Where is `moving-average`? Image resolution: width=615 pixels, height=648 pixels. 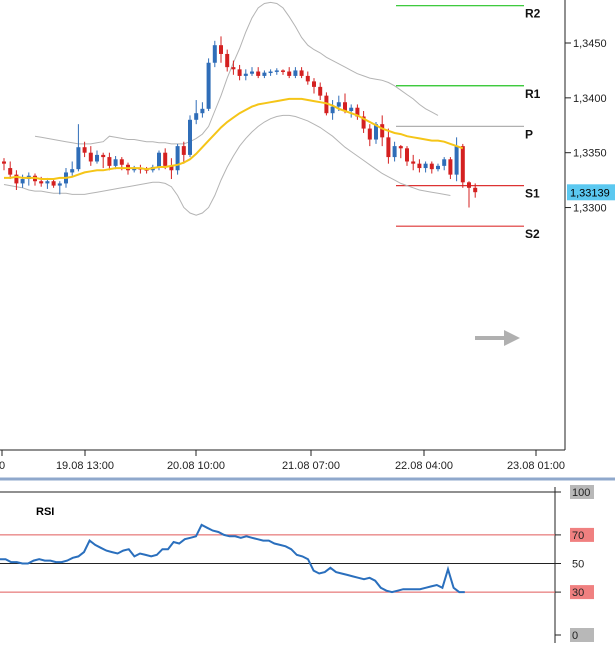
moving-average is located at coordinates (234, 138).